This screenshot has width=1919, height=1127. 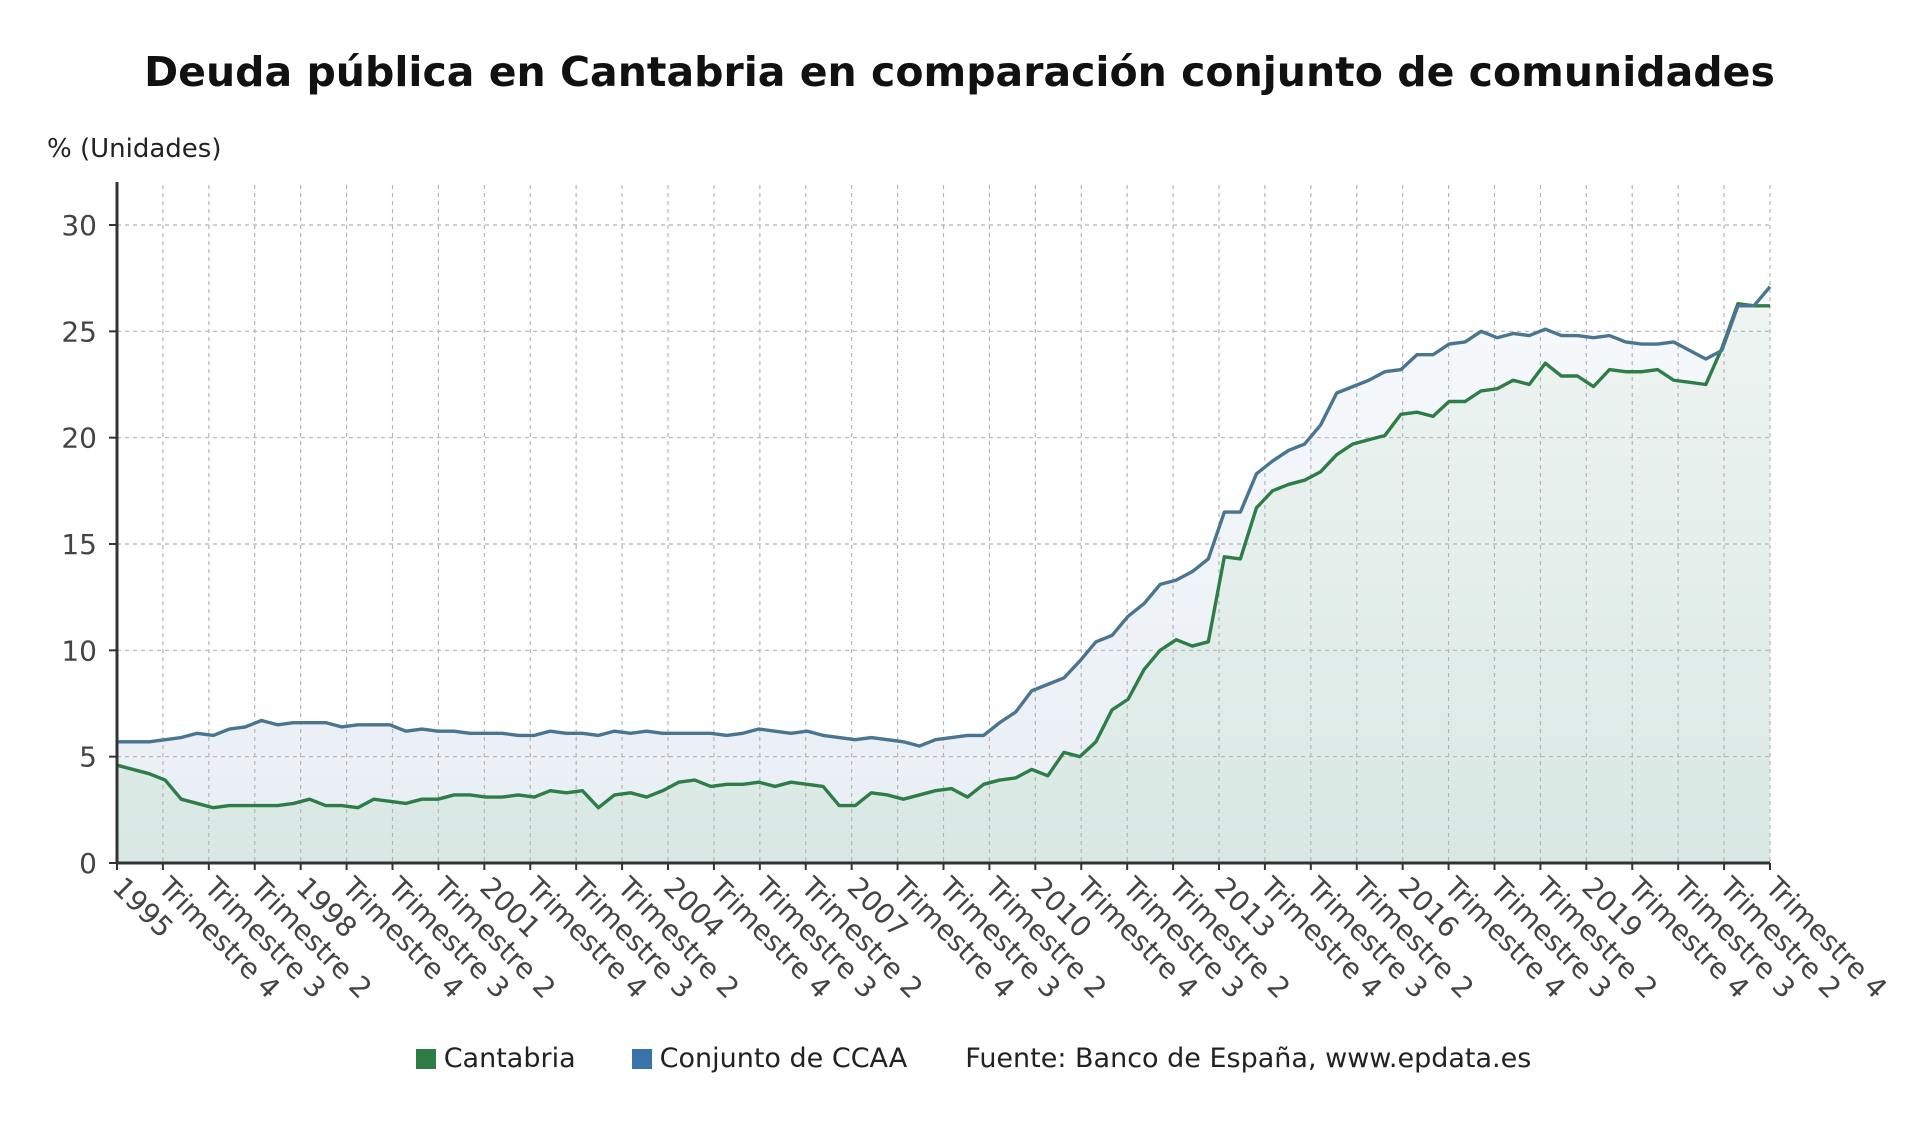 I want to click on y-tick-label: 10, so click(x=79, y=650).